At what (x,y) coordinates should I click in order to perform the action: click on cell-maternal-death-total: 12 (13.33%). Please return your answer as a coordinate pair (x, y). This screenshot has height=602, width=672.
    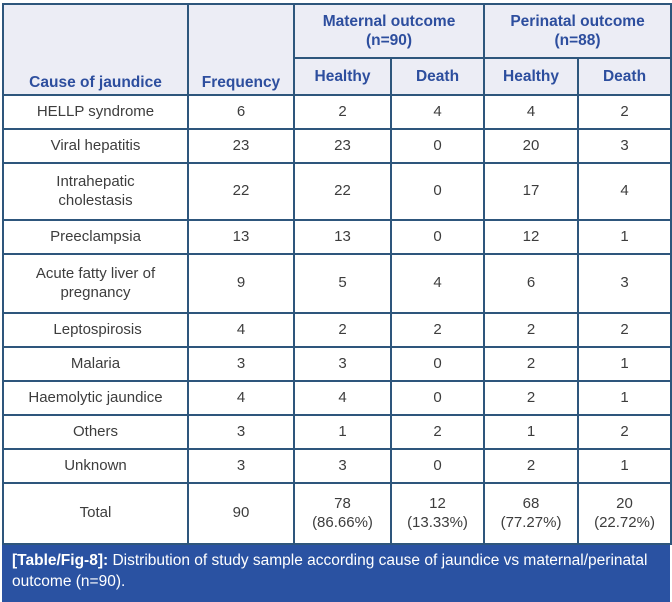
    Looking at the image, I should click on (437, 513).